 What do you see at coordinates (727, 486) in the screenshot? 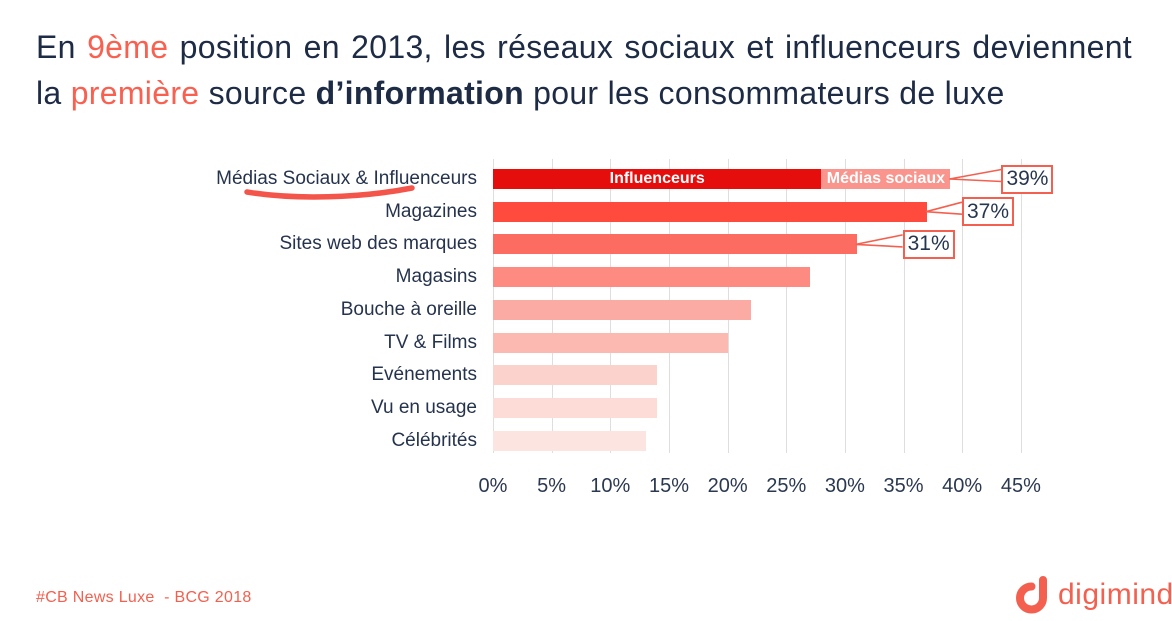
I see `x-axis-tick-label: 20%` at bounding box center [727, 486].